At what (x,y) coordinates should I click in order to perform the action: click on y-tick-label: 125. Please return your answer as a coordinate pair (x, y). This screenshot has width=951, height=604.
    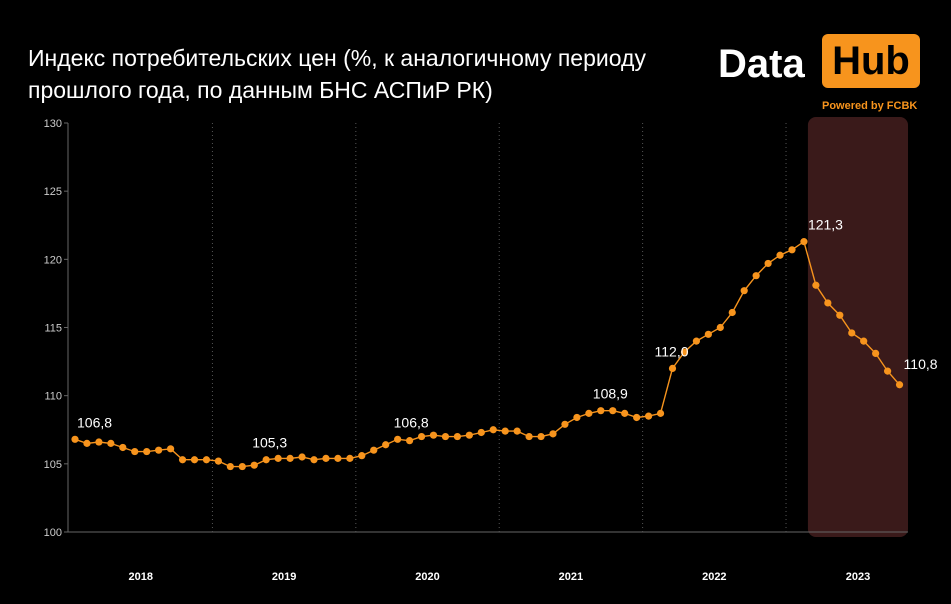
    Looking at the image, I should click on (53, 192).